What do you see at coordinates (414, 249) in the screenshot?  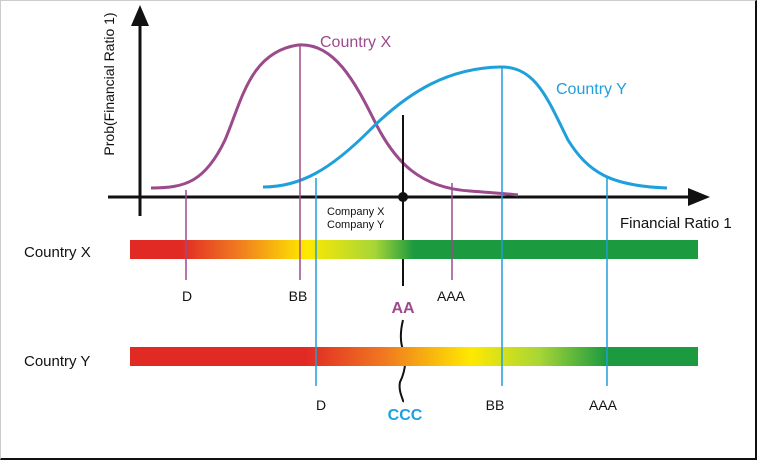 I see `country-x-rating-bar` at bounding box center [414, 249].